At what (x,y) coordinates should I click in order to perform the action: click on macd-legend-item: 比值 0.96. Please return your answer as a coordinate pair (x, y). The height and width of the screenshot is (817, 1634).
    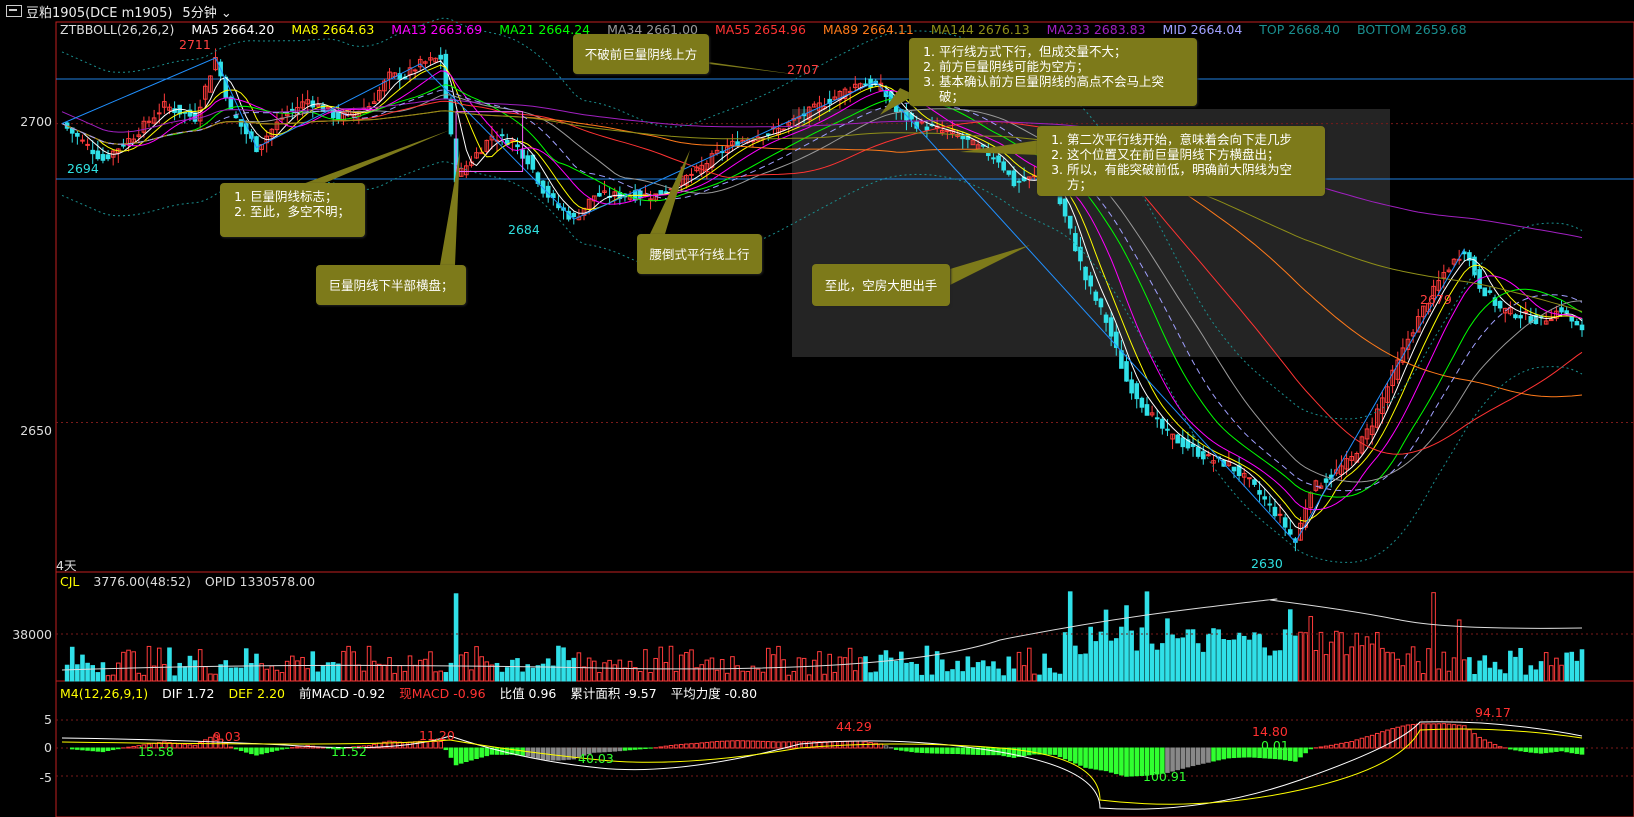
    Looking at the image, I should click on (528, 693).